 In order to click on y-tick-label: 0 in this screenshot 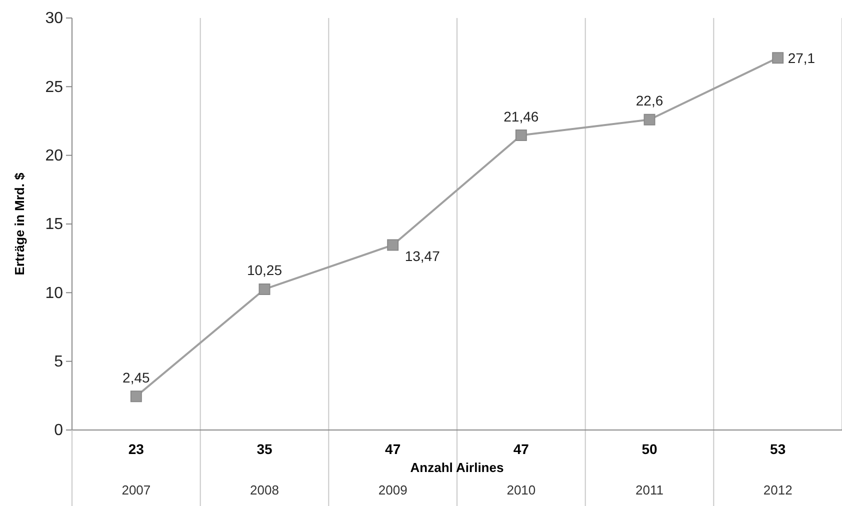, I will do `click(59, 431)`.